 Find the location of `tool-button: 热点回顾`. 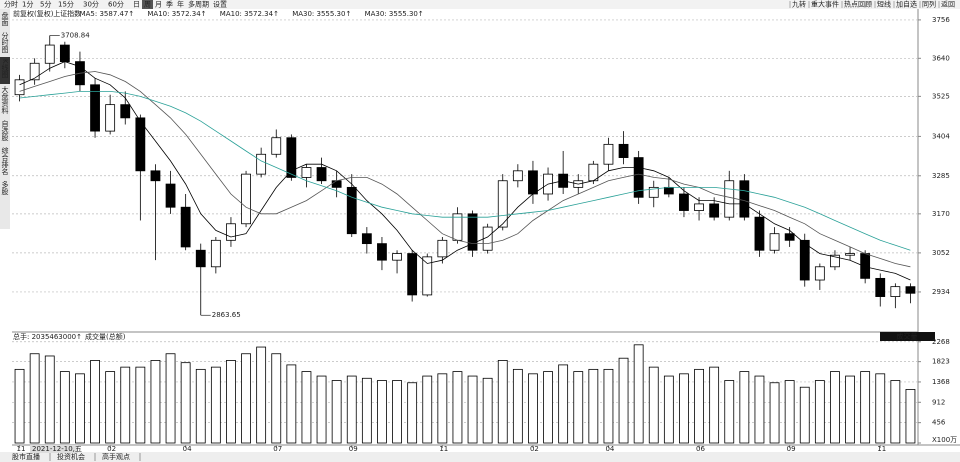

tool-button: 热点回顾 is located at coordinates (858, 4).